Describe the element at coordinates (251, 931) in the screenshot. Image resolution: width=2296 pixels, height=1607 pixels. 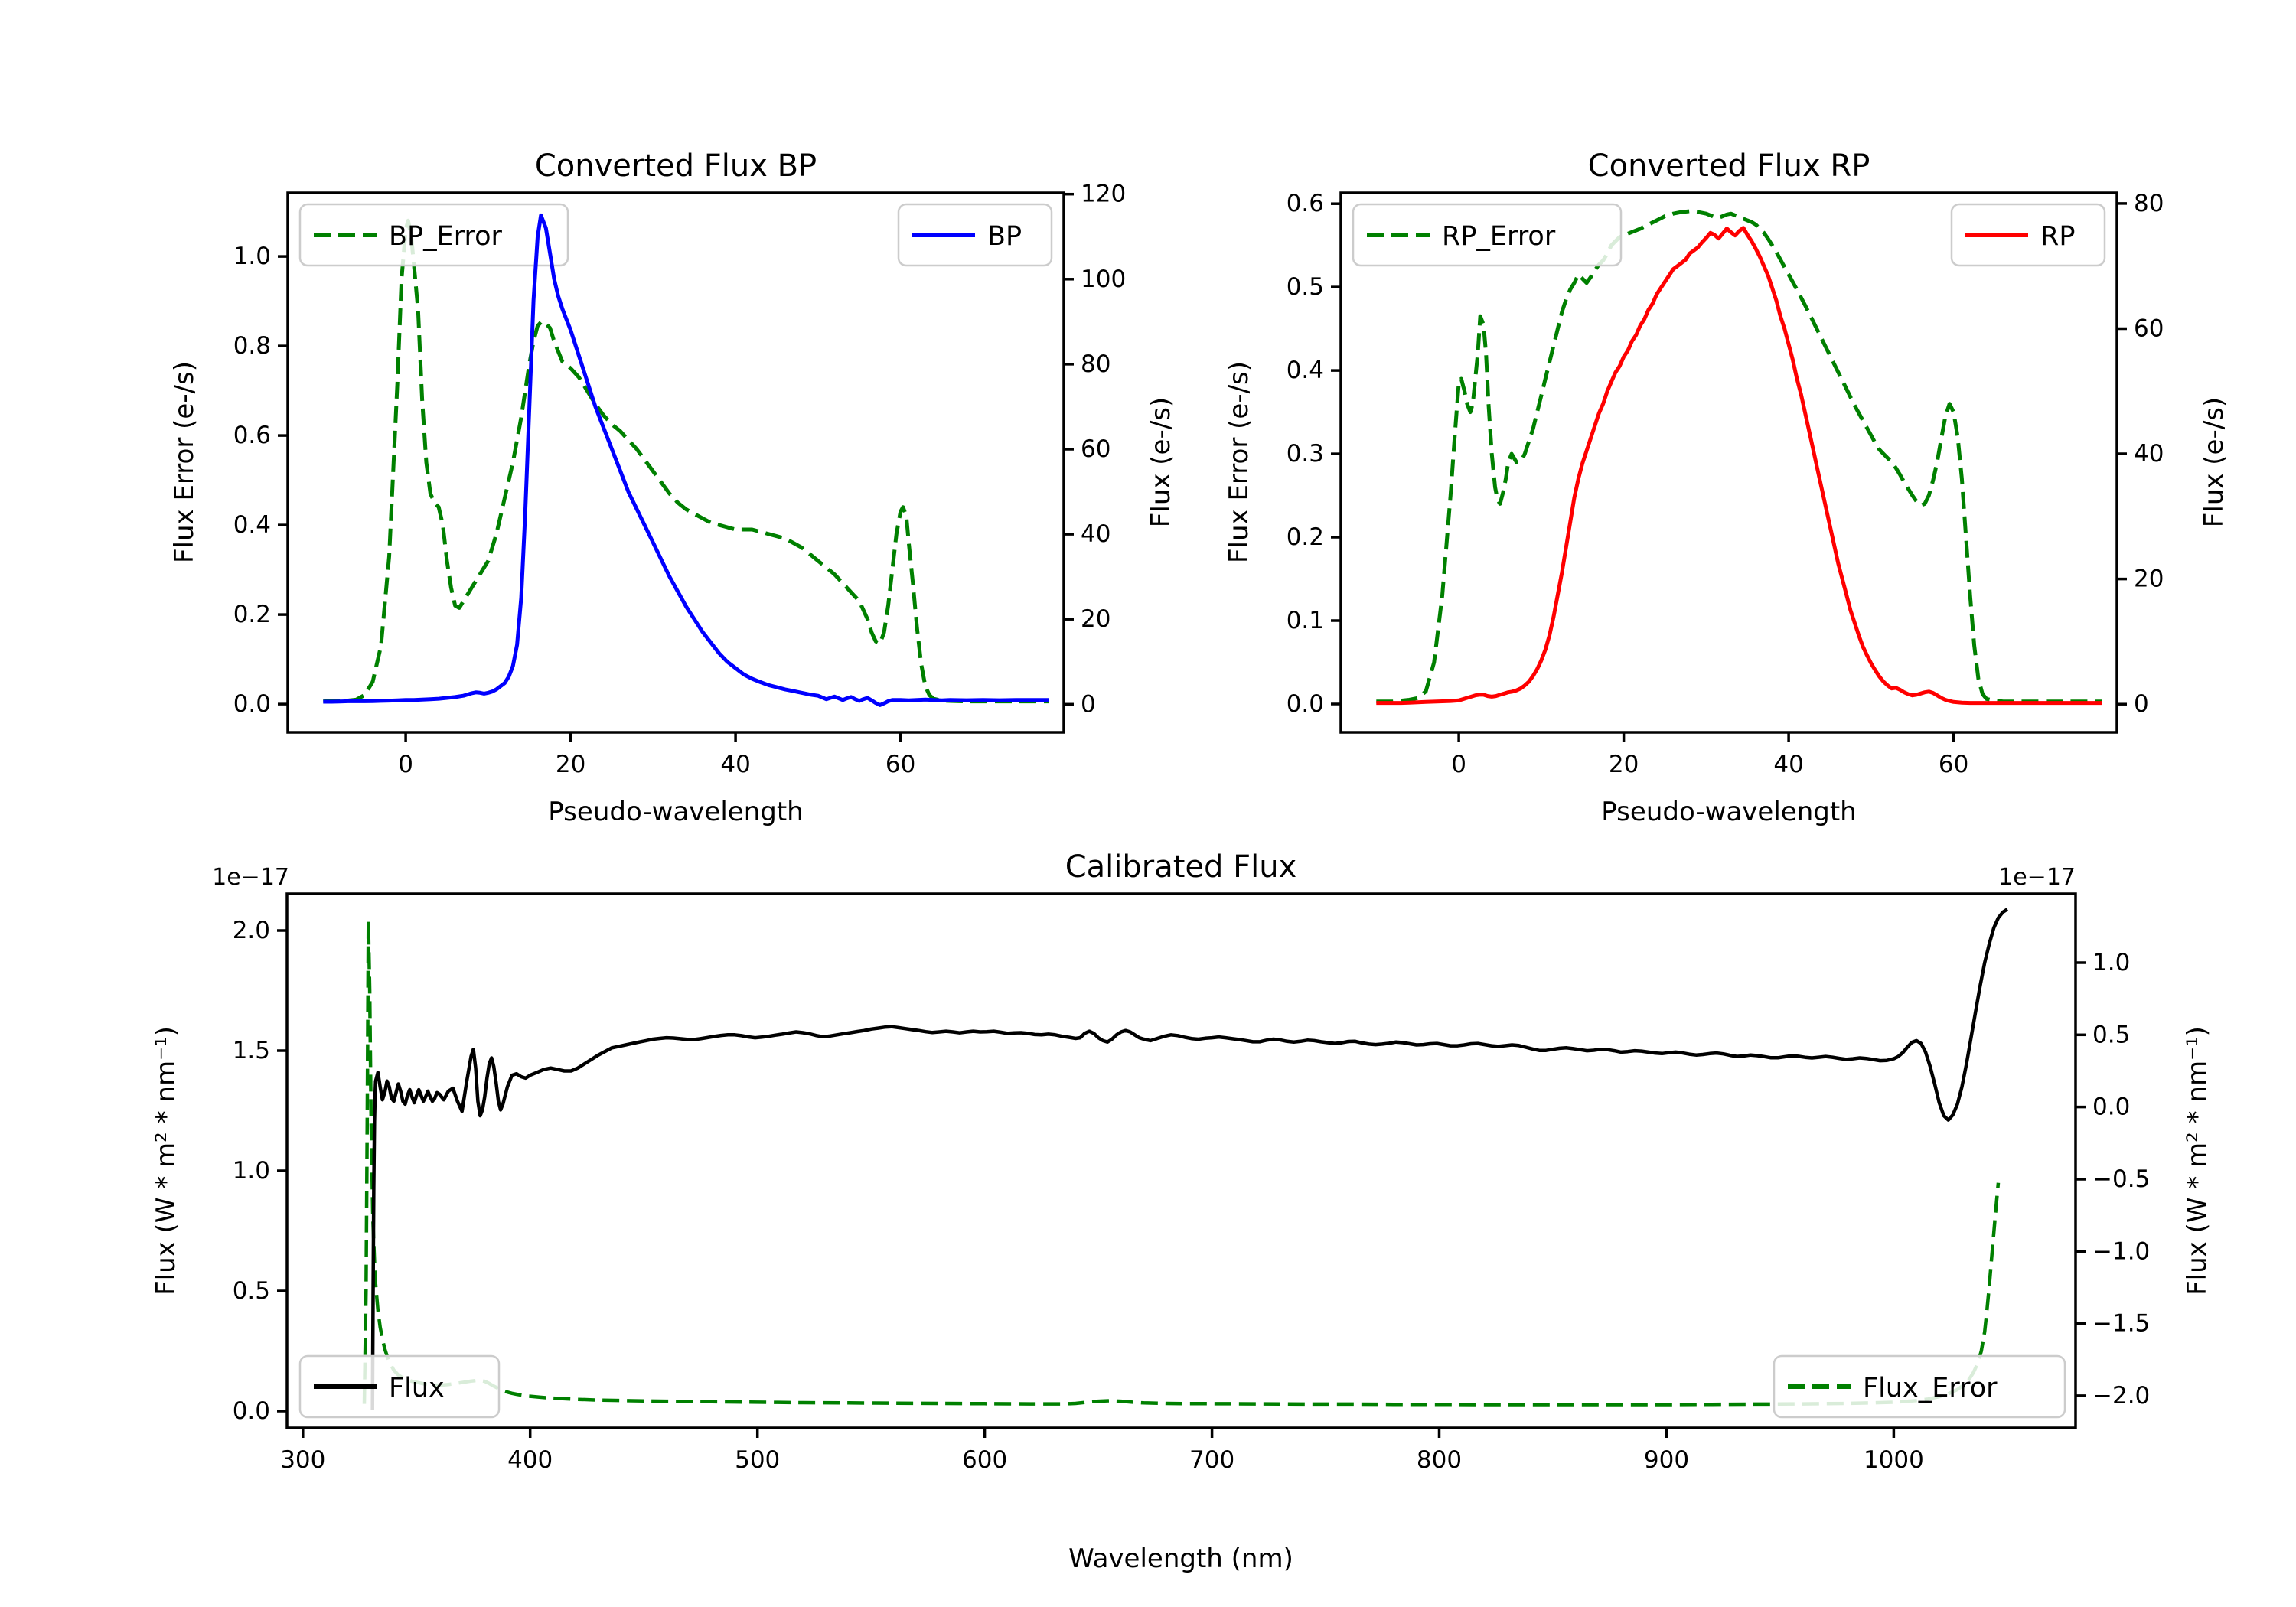
I see `left-y-tick-label: 2.0` at that location.